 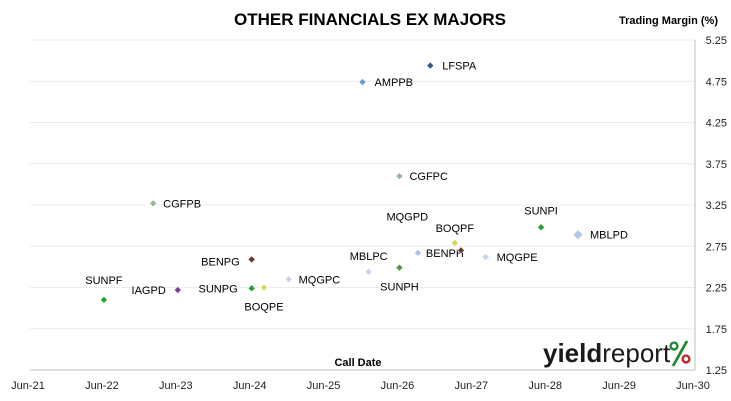 What do you see at coordinates (716, 371) in the screenshot?
I see `y-tick-label: 1.25` at bounding box center [716, 371].